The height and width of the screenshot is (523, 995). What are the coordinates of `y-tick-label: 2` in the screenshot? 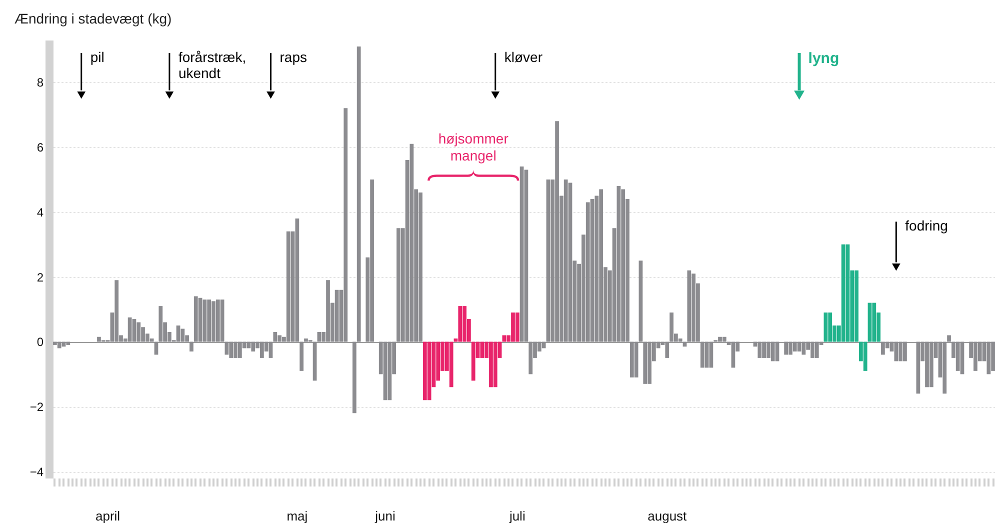 It's located at (40, 277).